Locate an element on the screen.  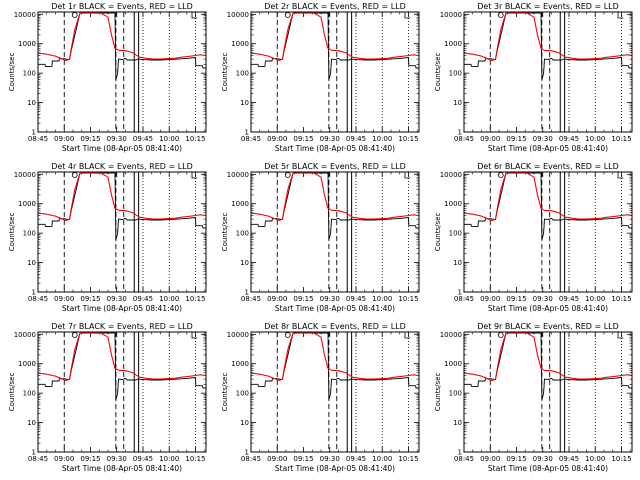
panel-title: Det 1r BLACK = Events, RED = LLD is located at coordinates (122, 6).